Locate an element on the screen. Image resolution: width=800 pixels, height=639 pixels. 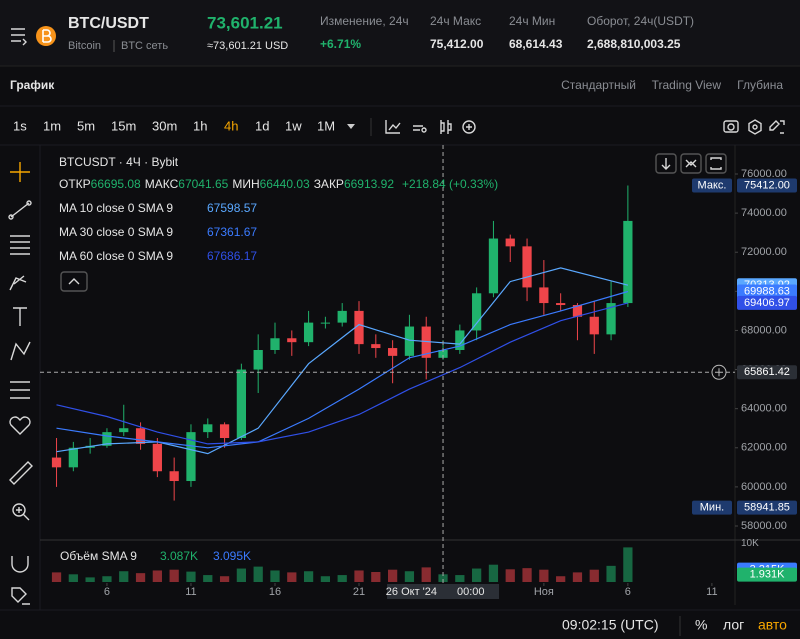
symbol: BTC/USDT is located at coordinates (108, 23).